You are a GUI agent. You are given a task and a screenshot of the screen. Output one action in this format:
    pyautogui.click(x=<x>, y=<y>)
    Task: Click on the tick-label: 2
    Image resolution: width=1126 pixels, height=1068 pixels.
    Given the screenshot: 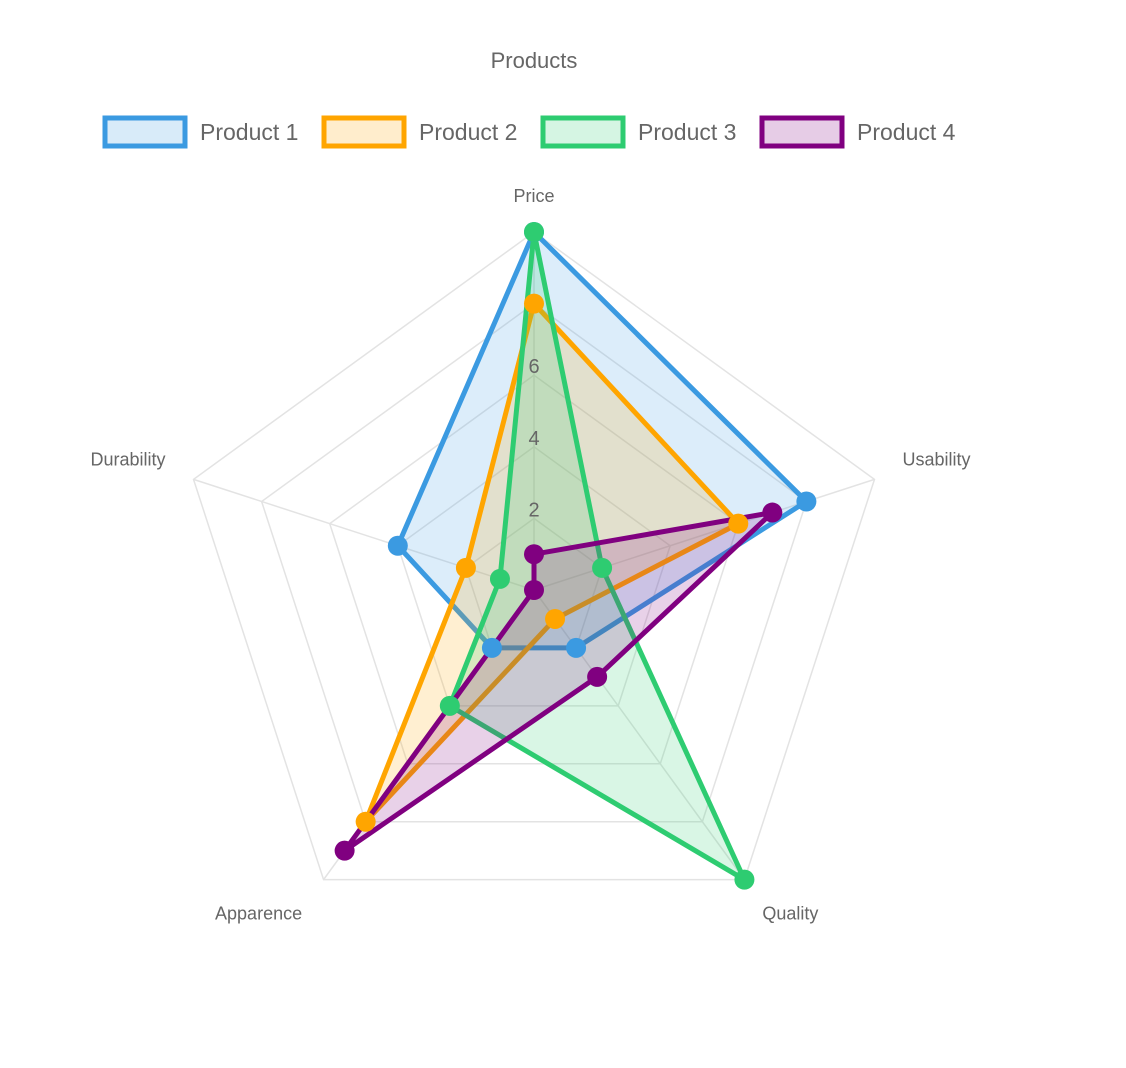 What is the action you would take?
    pyautogui.click(x=533, y=510)
    